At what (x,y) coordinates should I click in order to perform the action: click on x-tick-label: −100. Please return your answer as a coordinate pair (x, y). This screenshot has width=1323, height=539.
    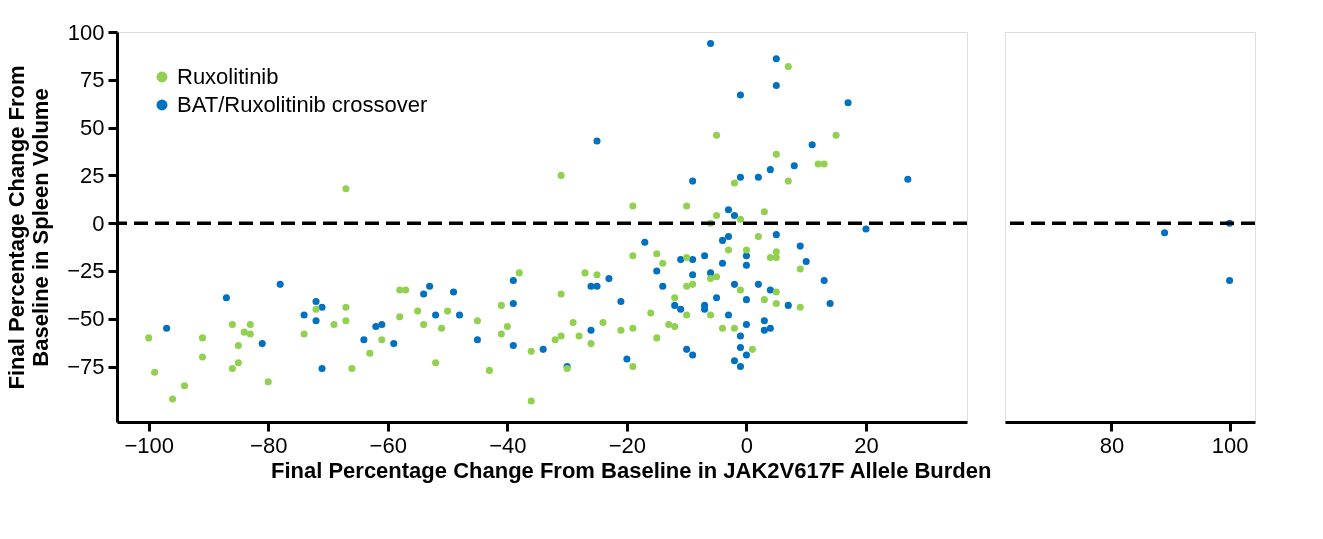
    Looking at the image, I should click on (149, 445).